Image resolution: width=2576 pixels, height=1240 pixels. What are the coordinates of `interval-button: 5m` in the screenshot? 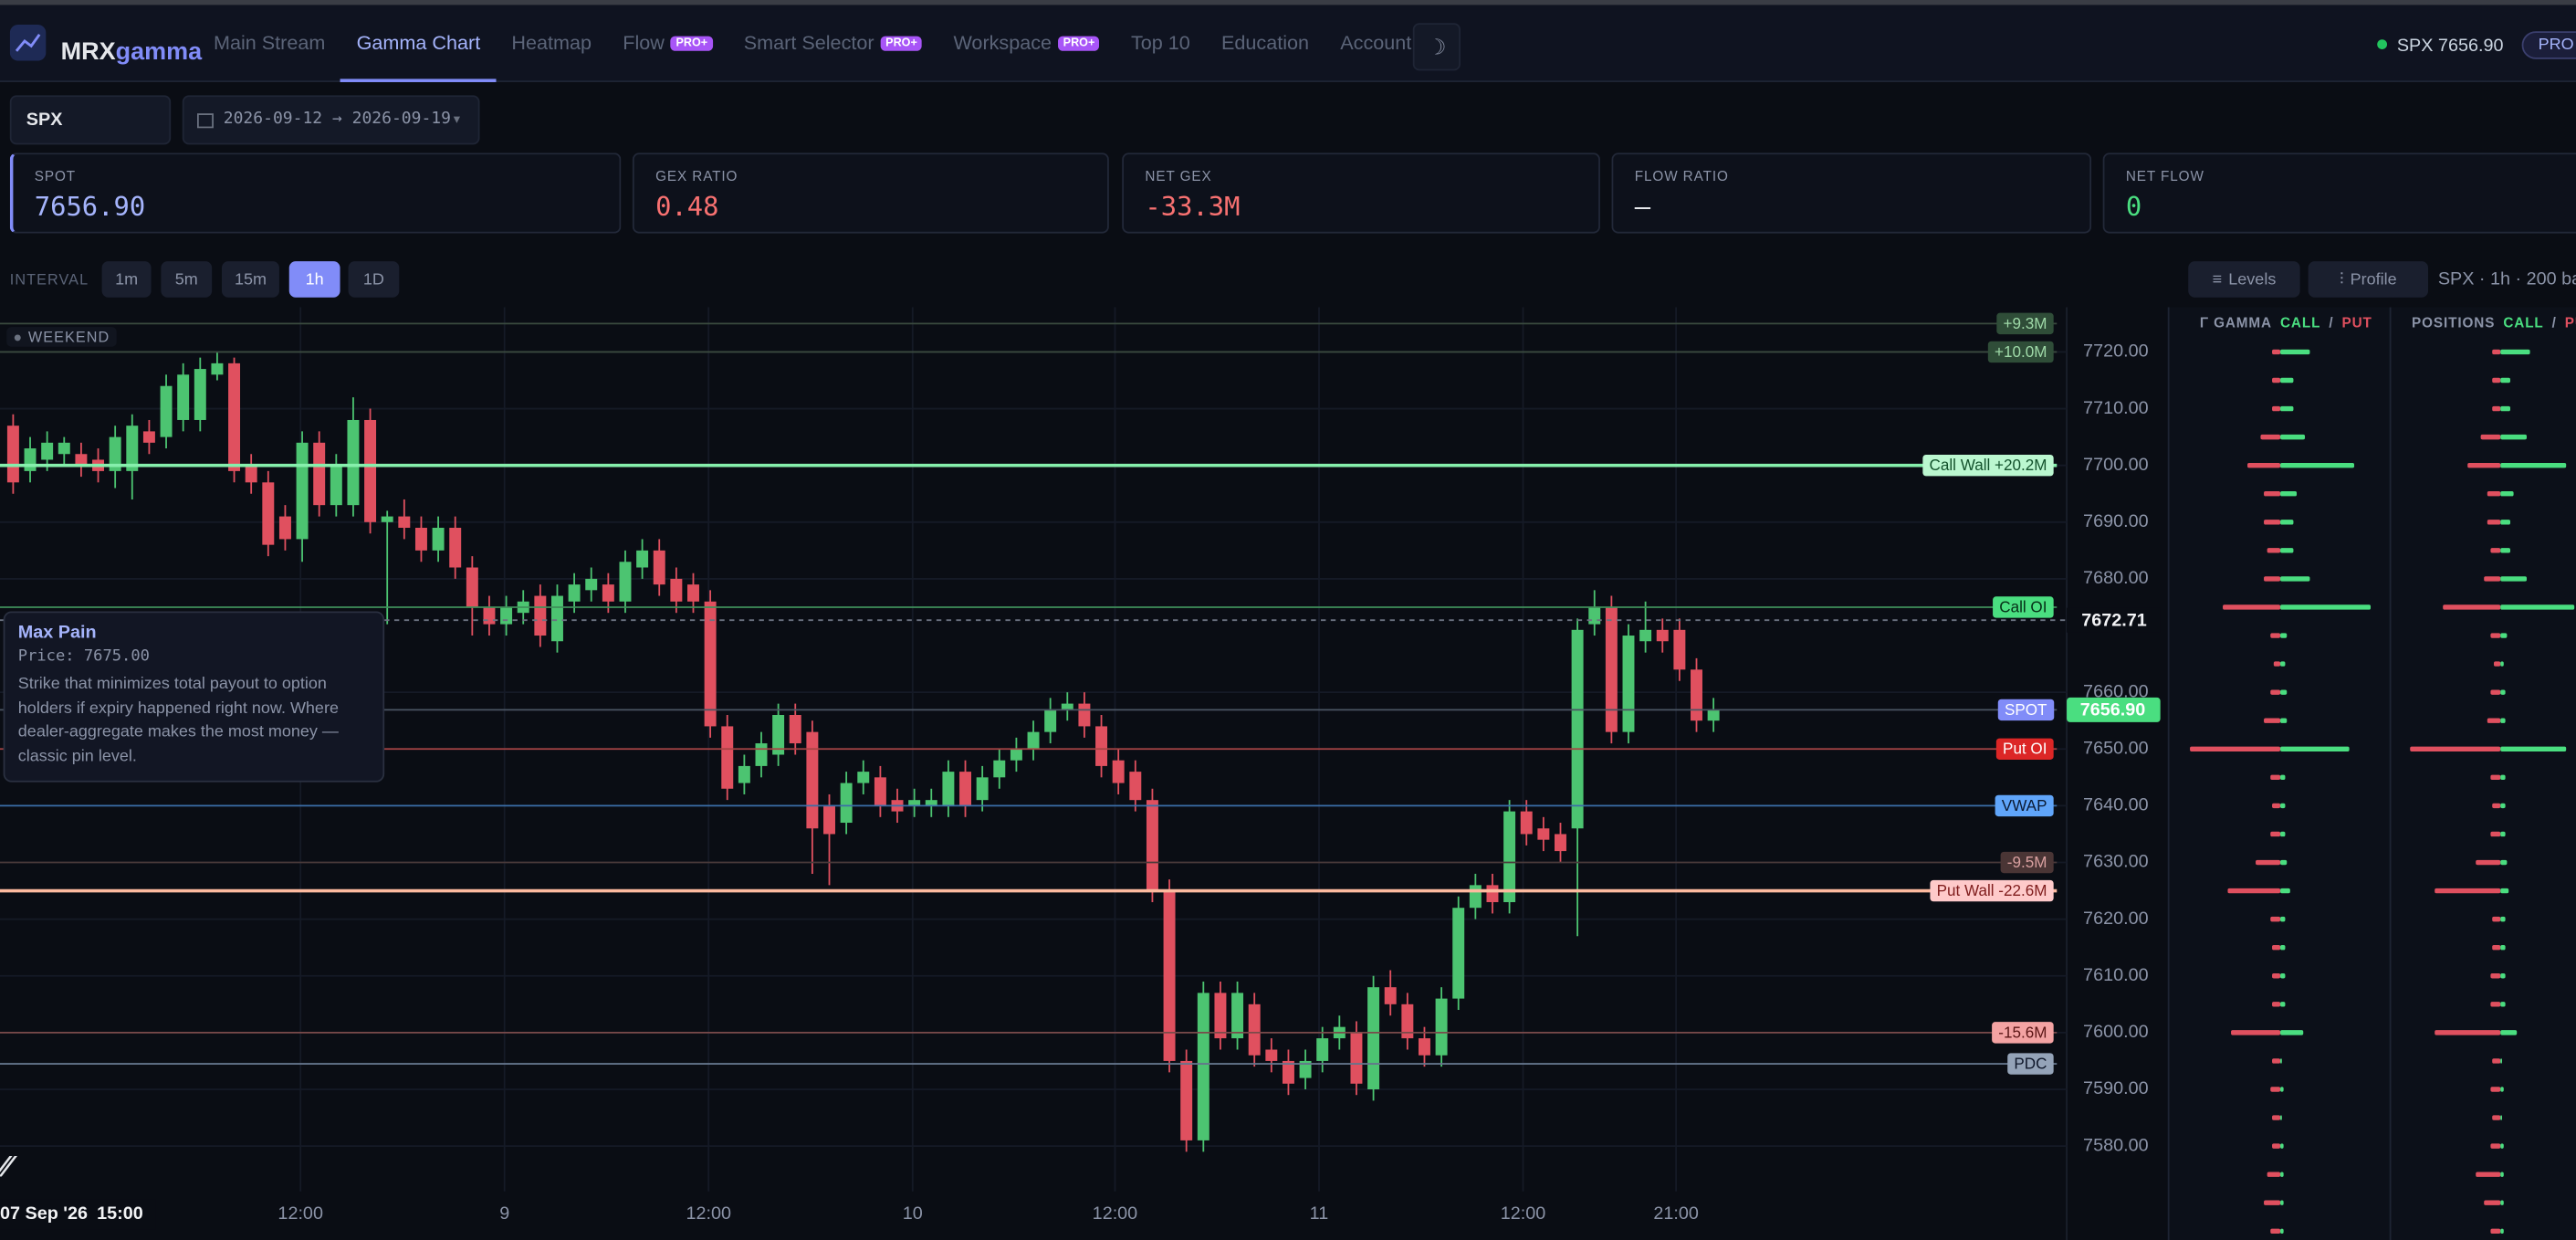 It's located at (187, 279).